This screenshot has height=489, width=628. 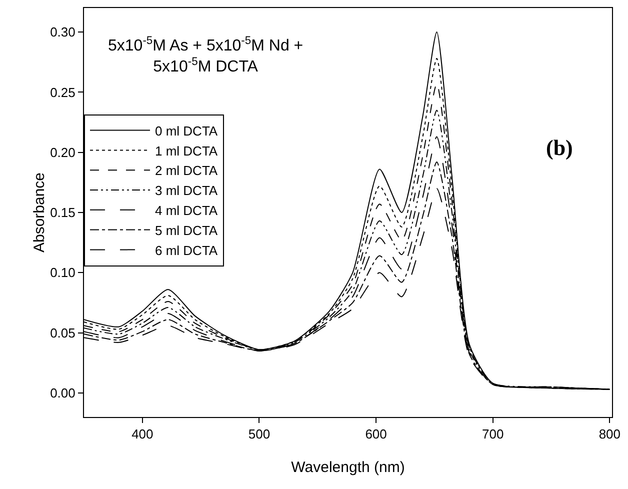 What do you see at coordinates (186, 130) in the screenshot?
I see `legend-label: 0 ml DCTA` at bounding box center [186, 130].